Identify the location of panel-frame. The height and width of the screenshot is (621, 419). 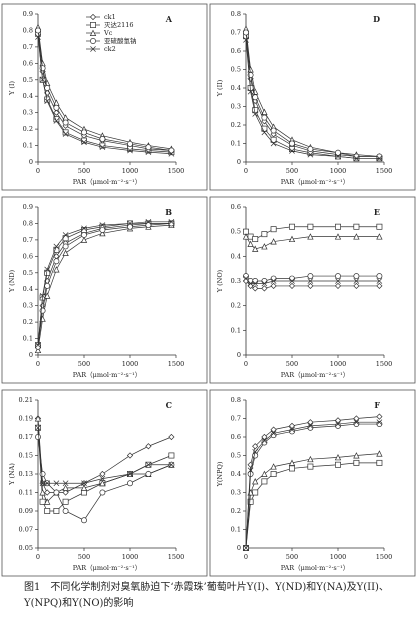
(312, 483).